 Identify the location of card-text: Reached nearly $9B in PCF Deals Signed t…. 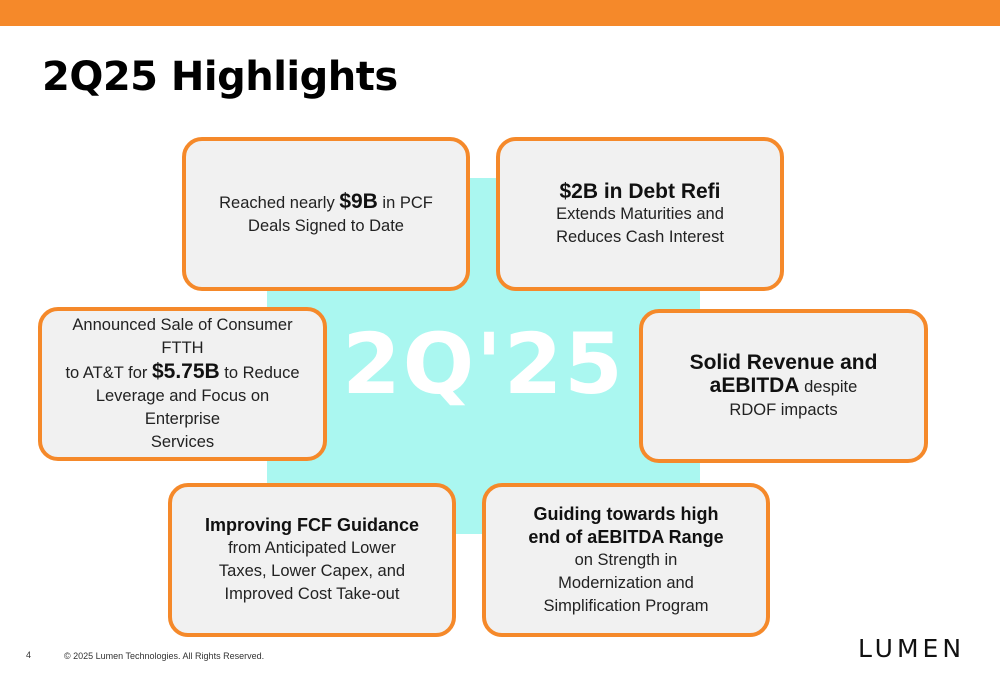
(326, 214).